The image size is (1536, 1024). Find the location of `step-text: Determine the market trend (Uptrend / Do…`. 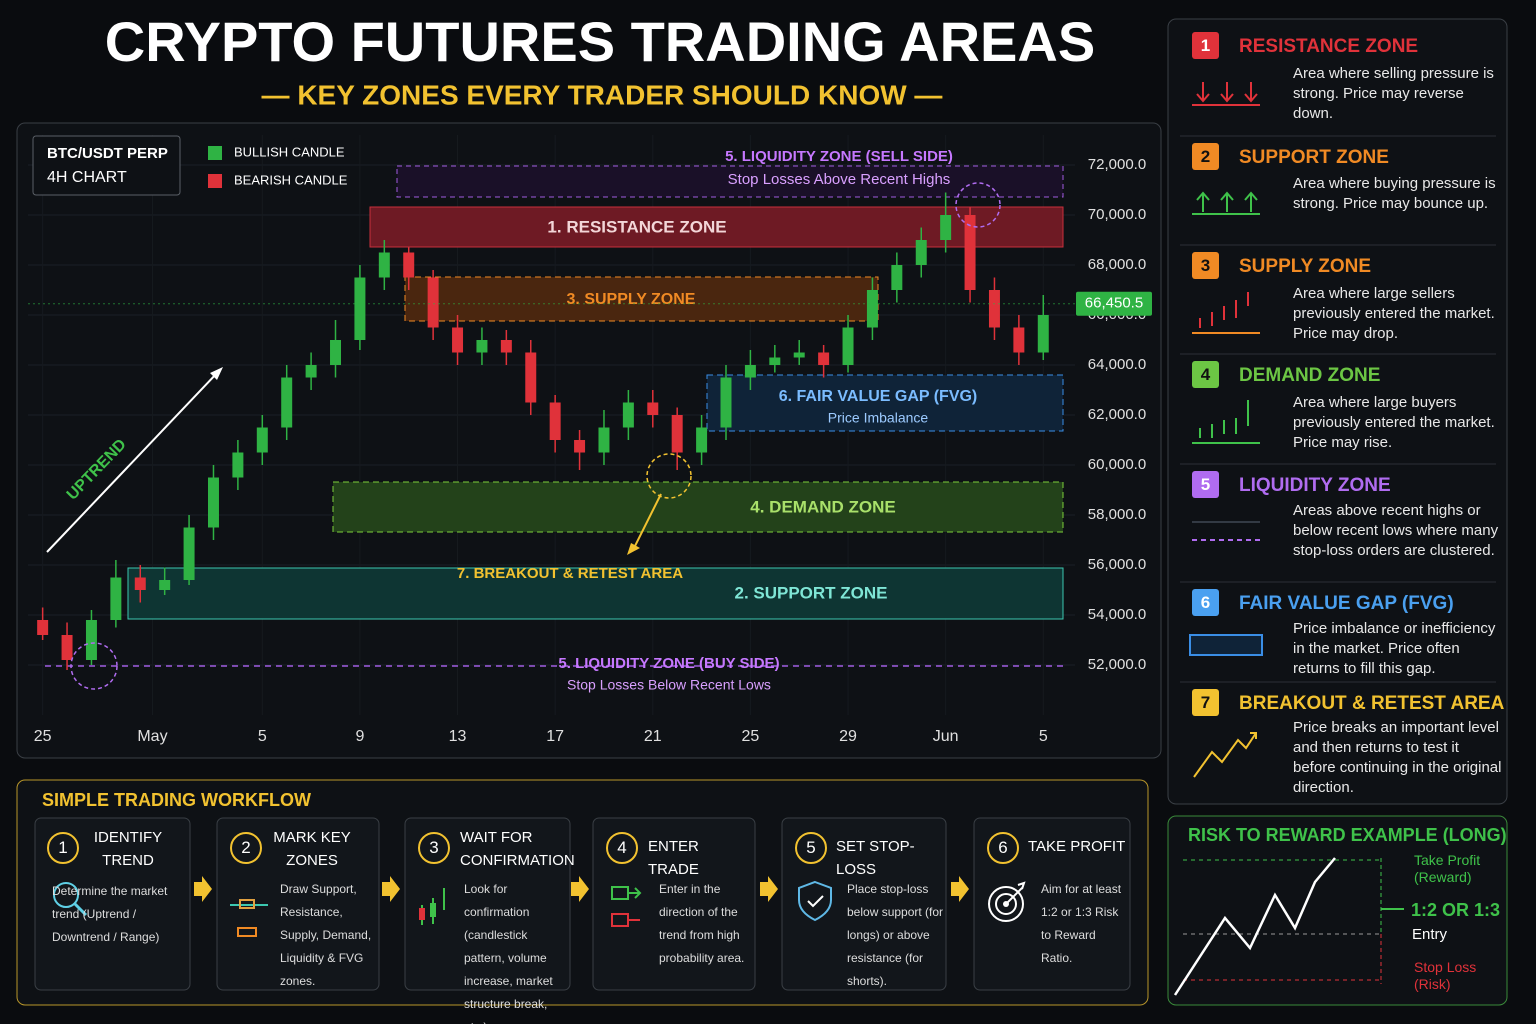

step-text: Determine the market trend (Uptrend / Do… is located at coordinates (110, 914).